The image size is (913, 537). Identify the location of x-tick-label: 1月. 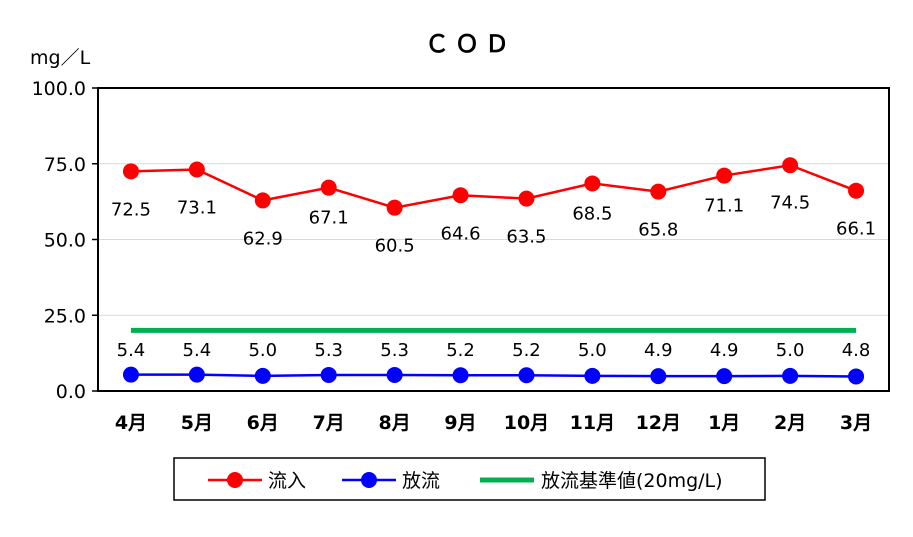
(724, 423).